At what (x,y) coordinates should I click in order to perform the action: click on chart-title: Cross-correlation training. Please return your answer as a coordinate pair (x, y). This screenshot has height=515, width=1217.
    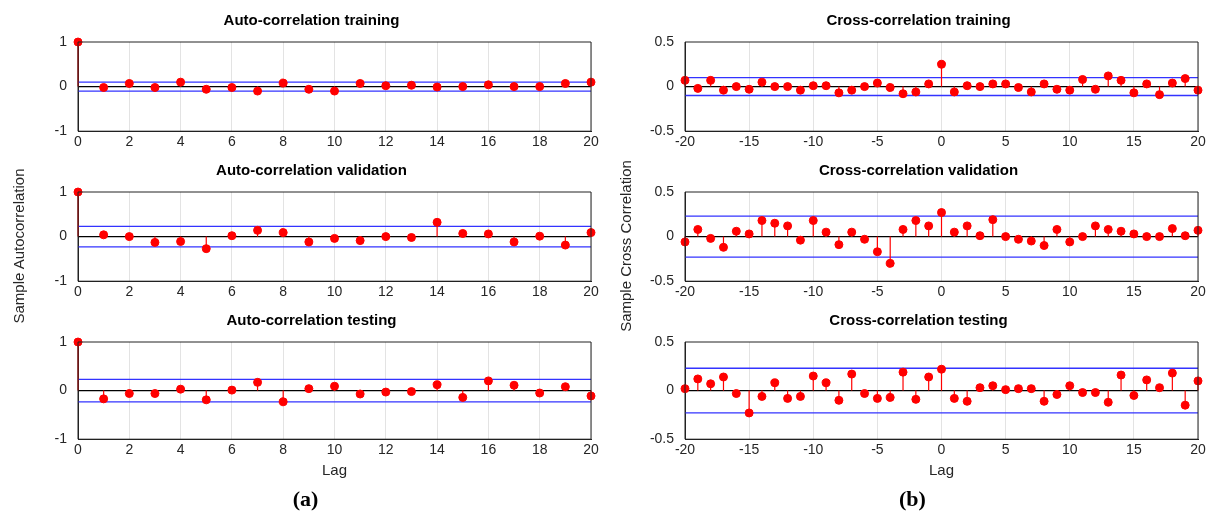
    Looking at the image, I should click on (918, 20).